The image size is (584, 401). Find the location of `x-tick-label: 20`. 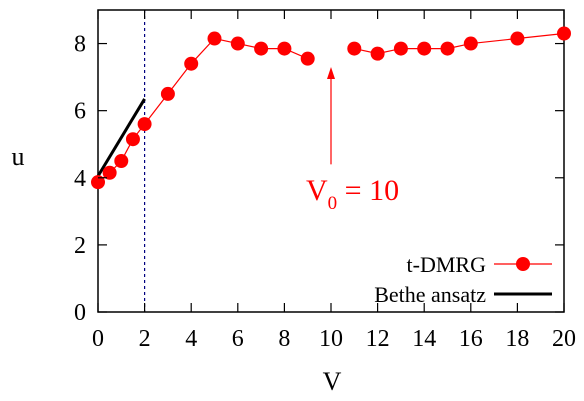

x-tick-label: 20 is located at coordinates (564, 339).